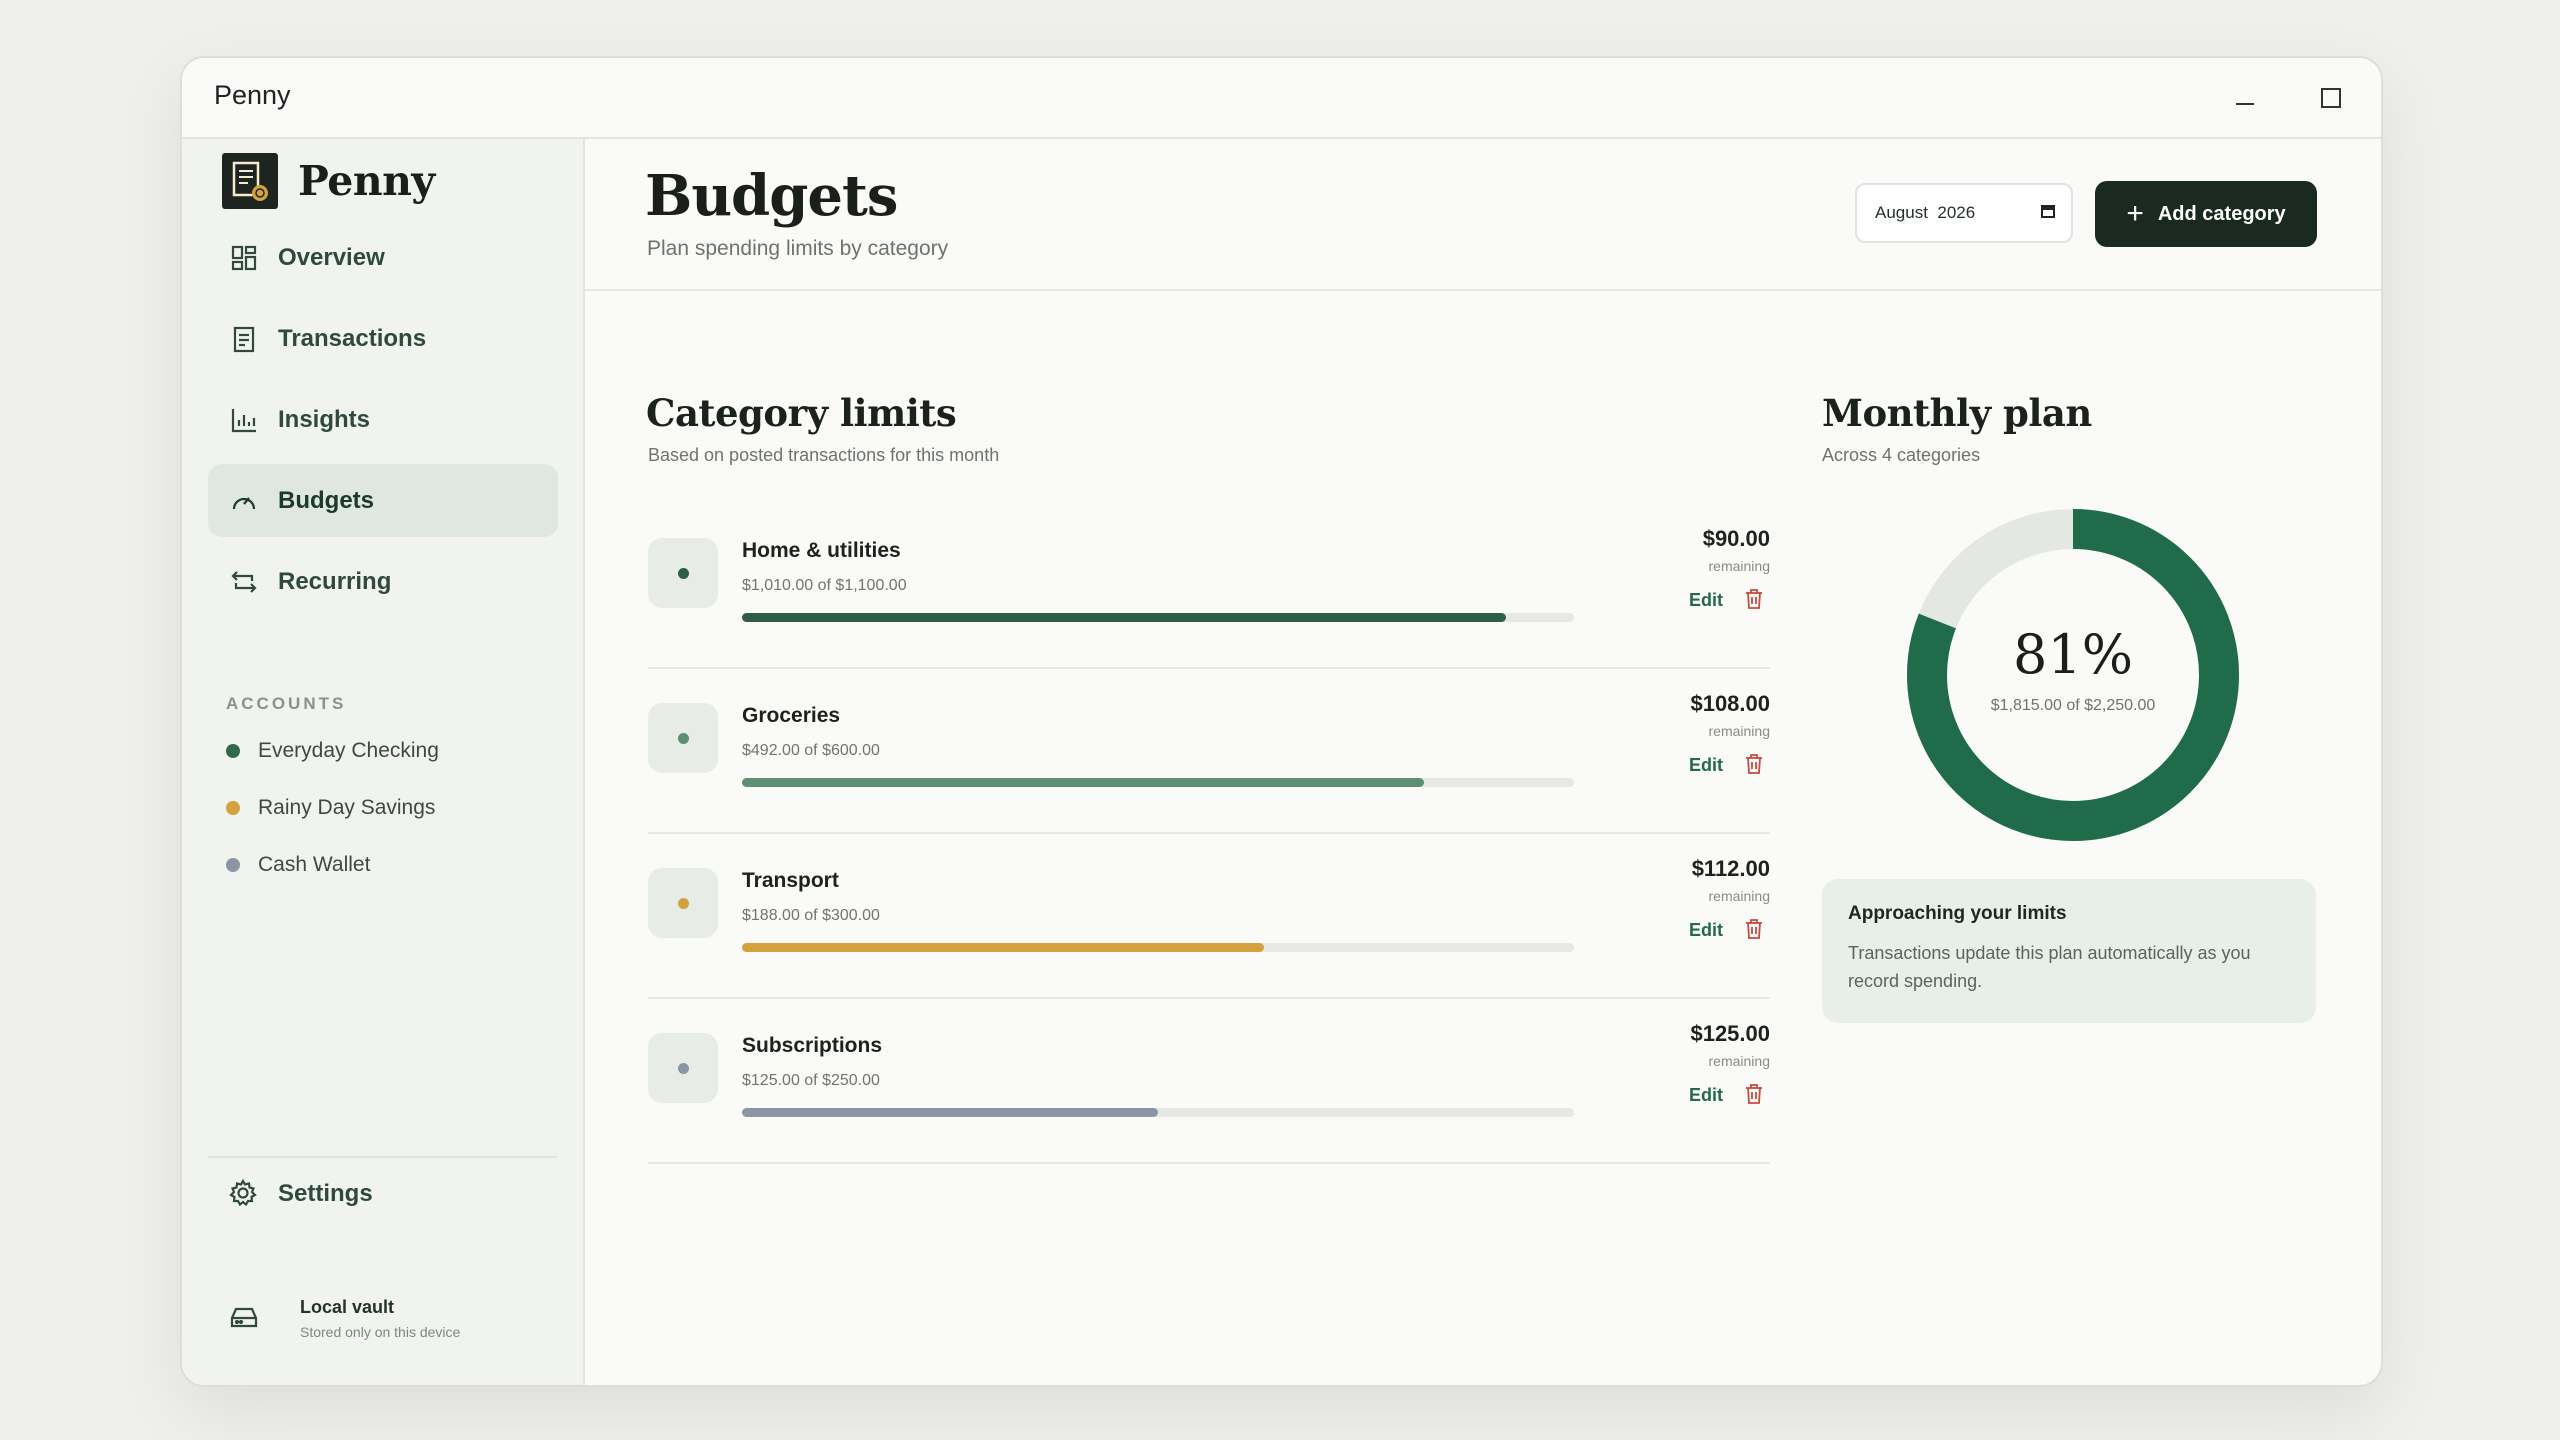 This screenshot has height=1440, width=2560. What do you see at coordinates (1730, 868) in the screenshot?
I see `category-remaining: $112.00` at bounding box center [1730, 868].